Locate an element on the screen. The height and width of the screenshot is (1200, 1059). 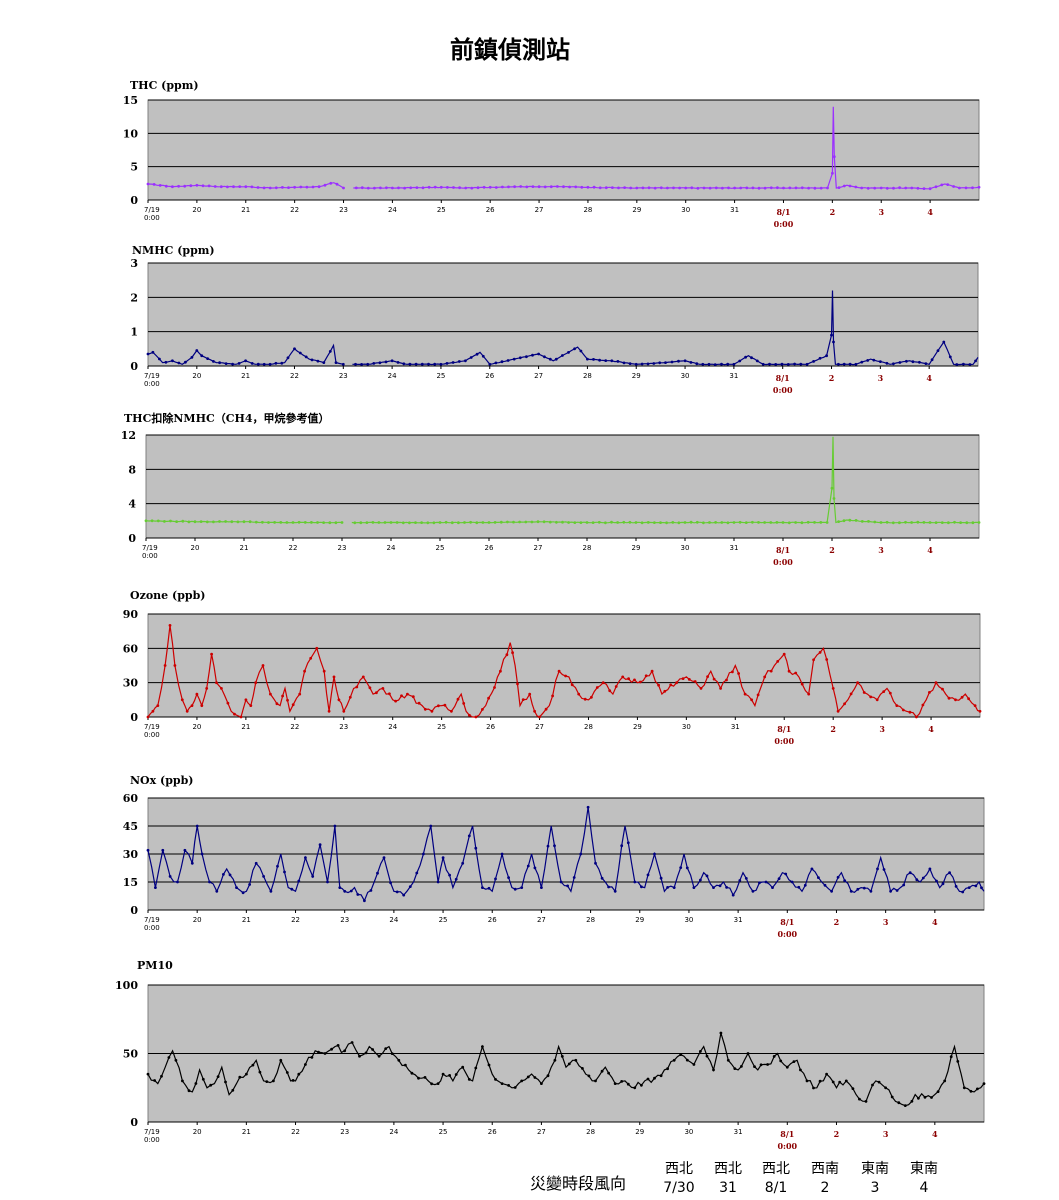
wind-date-2: 8/1 is located at coordinates (776, 1188).